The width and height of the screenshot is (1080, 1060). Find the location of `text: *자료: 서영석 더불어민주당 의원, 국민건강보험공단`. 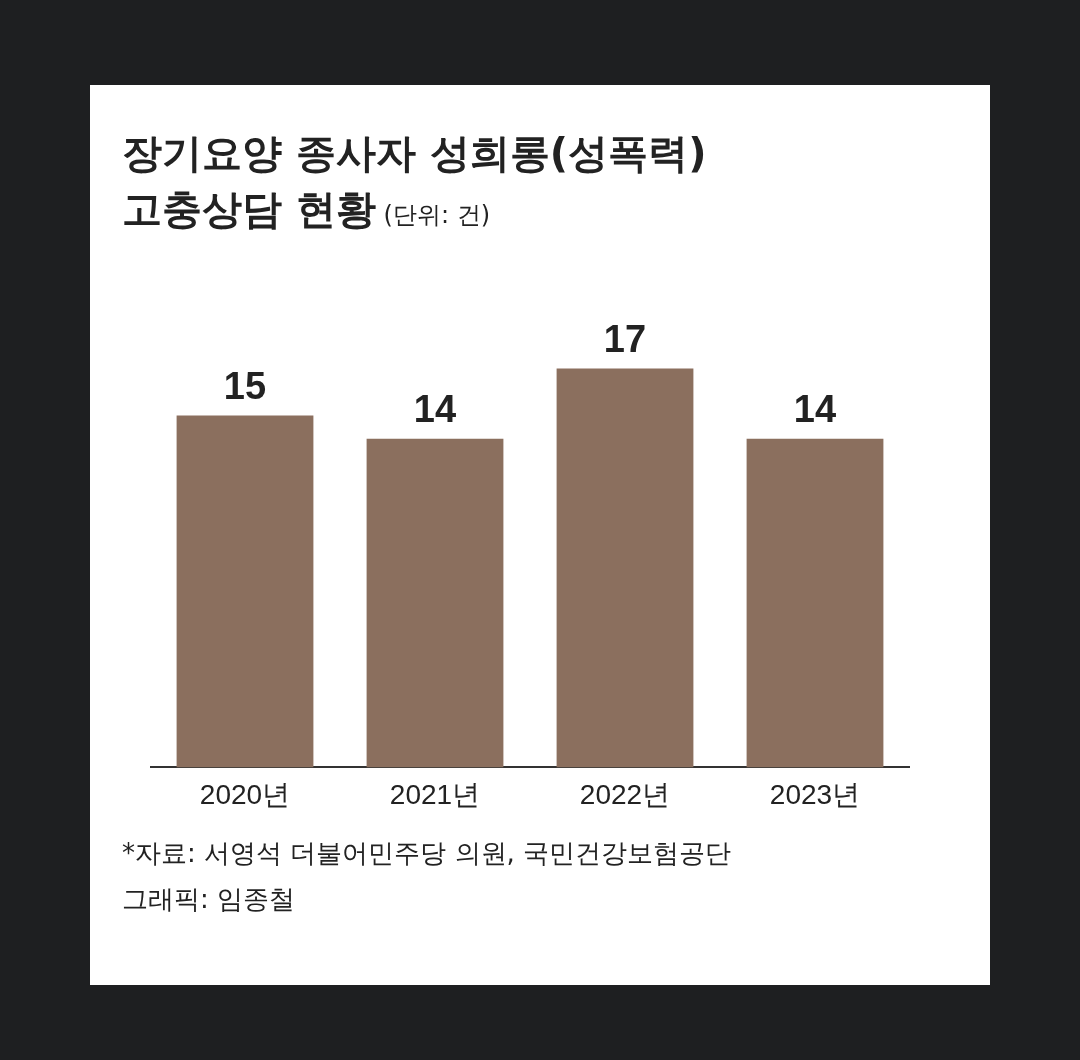

text: *자료: 서영석 더불어민주당 의원, 국민건강보험공단 is located at coordinates (427, 853).